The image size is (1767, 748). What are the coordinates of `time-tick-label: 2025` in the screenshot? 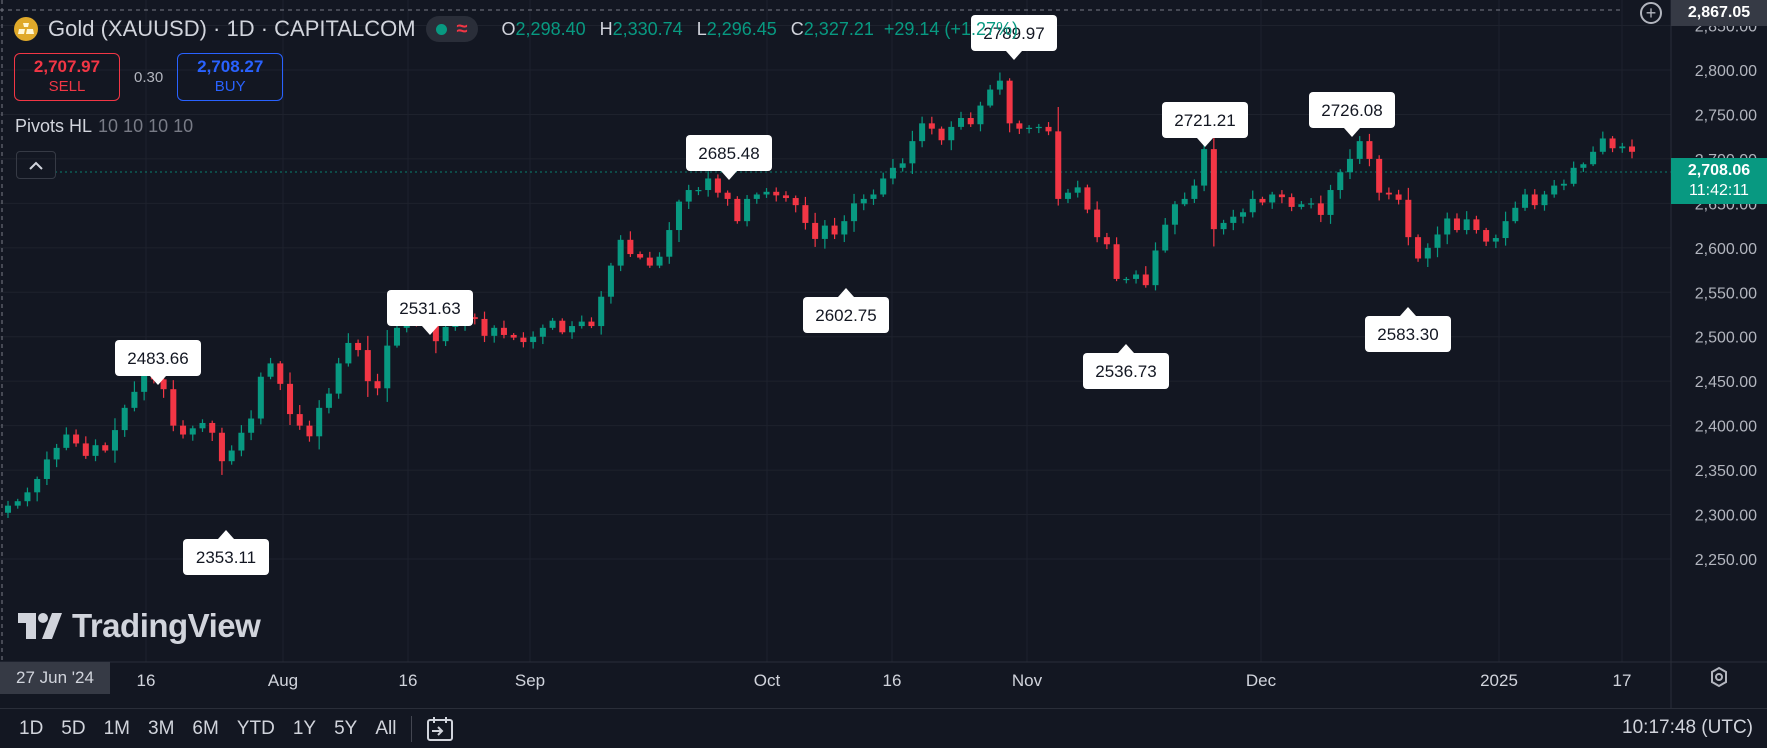 It's located at (1499, 680).